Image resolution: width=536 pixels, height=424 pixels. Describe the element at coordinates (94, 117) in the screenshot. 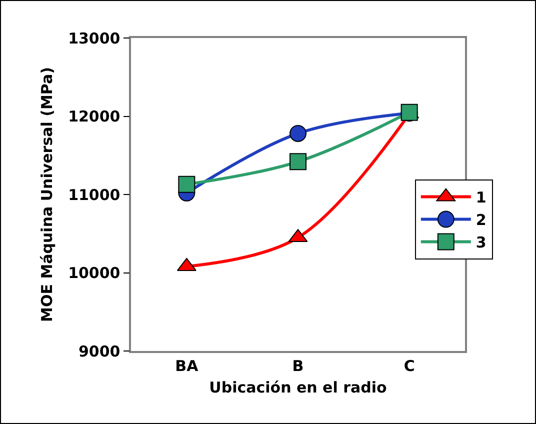

I see `y-tick-label: 12000` at that location.